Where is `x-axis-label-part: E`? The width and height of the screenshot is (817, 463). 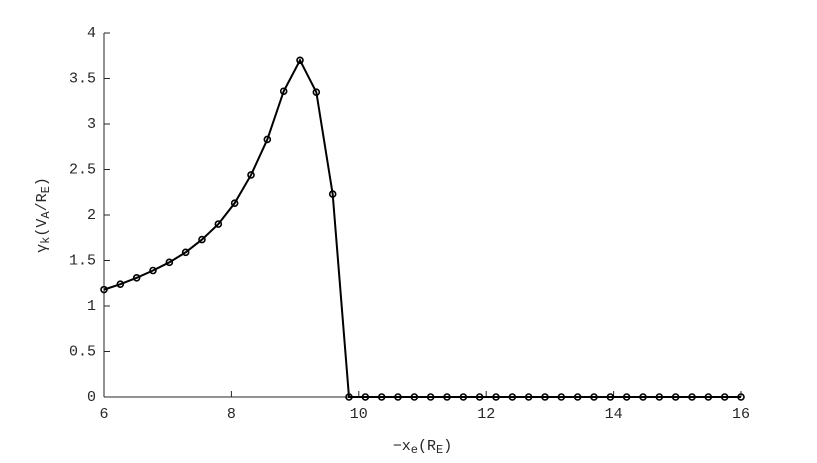 x-axis-label-part: E is located at coordinates (439, 450).